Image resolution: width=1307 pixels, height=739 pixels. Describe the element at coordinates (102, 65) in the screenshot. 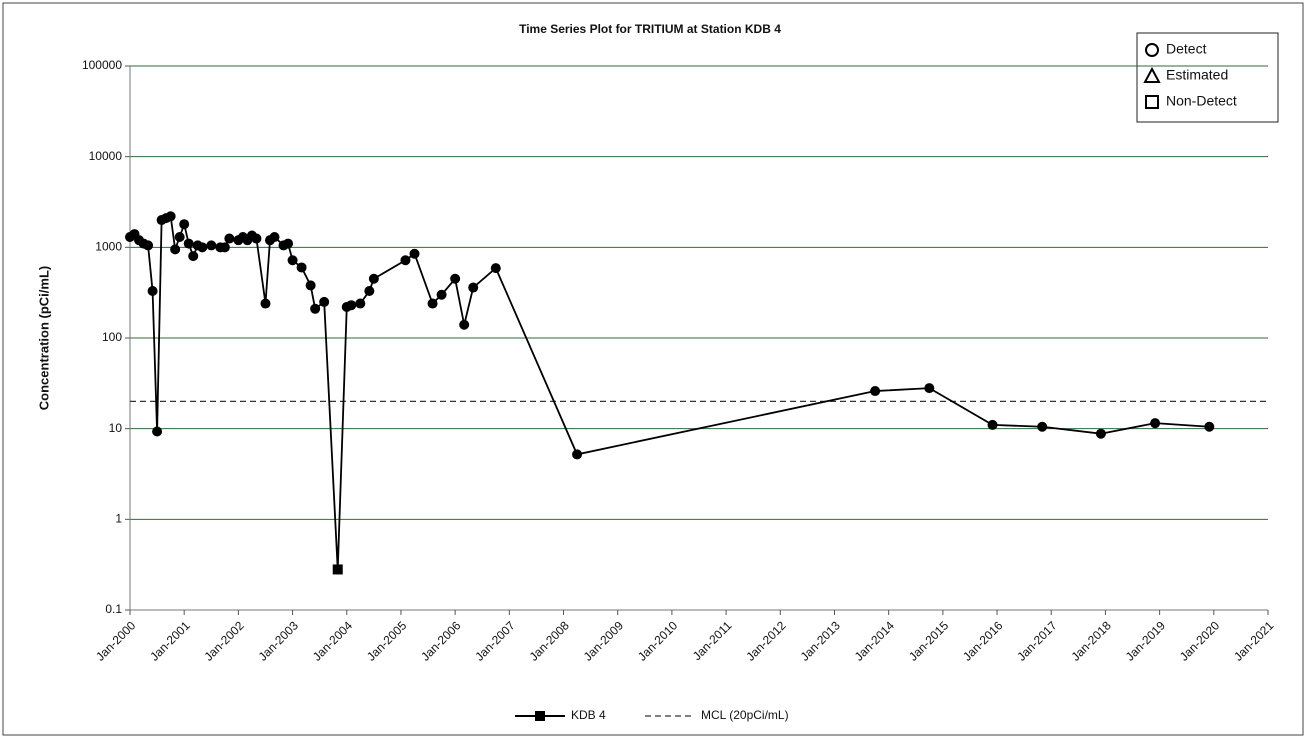

I see `y-tick-label: 100000` at that location.